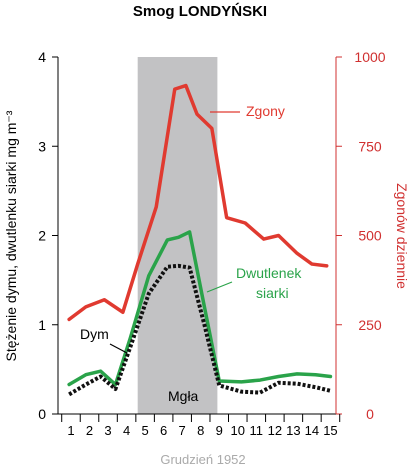 Image resolution: width=408 pixels, height=469 pixels. I want to click on right-y-tick-label: 250, so click(370, 325).